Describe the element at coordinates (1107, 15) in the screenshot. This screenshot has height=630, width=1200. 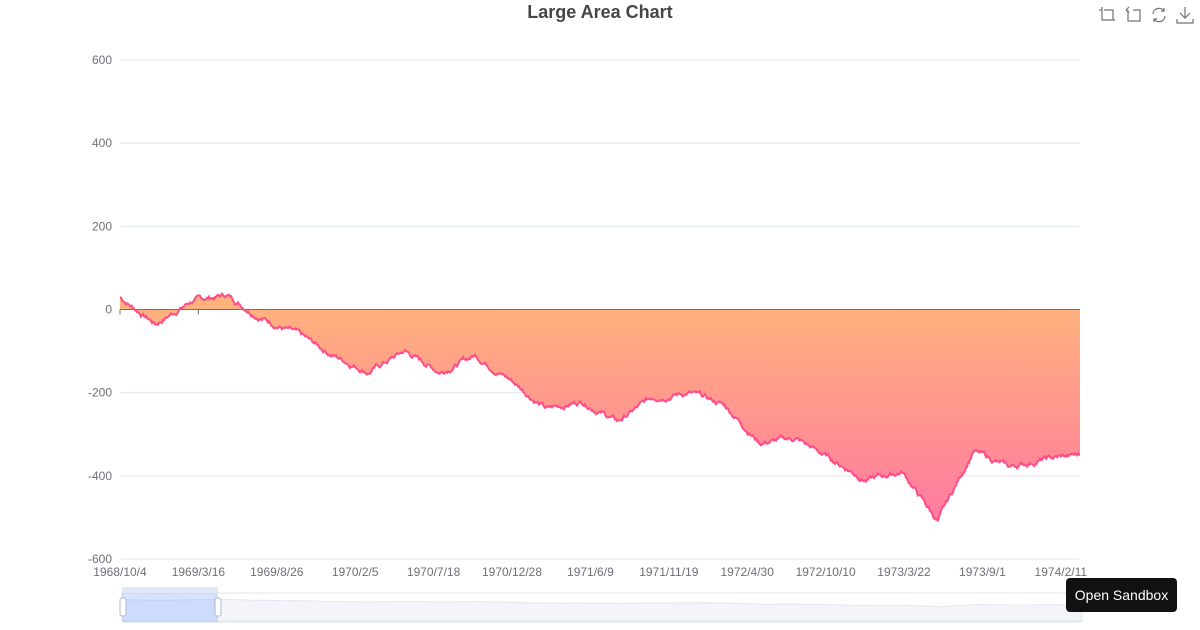
I see `zoom-icon` at that location.